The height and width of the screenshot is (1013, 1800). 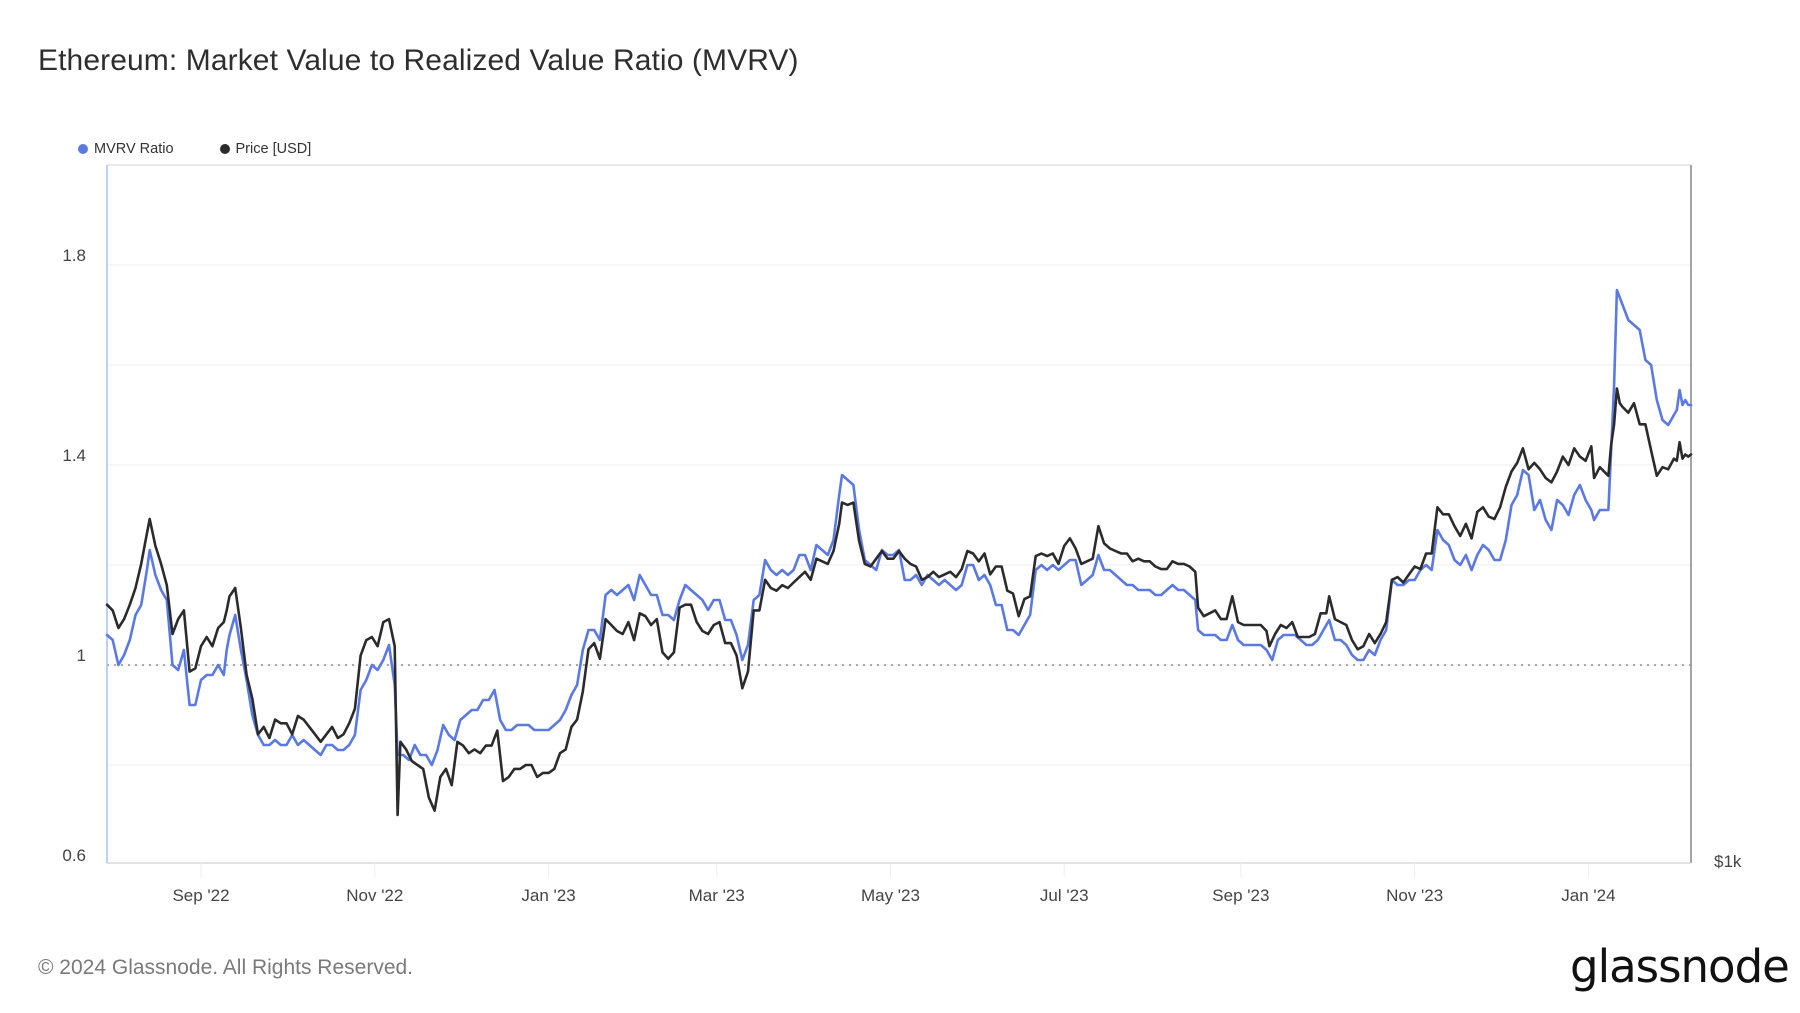 What do you see at coordinates (217, 149) in the screenshot?
I see `chart-legend: MVRV Ratio Price [USD]` at bounding box center [217, 149].